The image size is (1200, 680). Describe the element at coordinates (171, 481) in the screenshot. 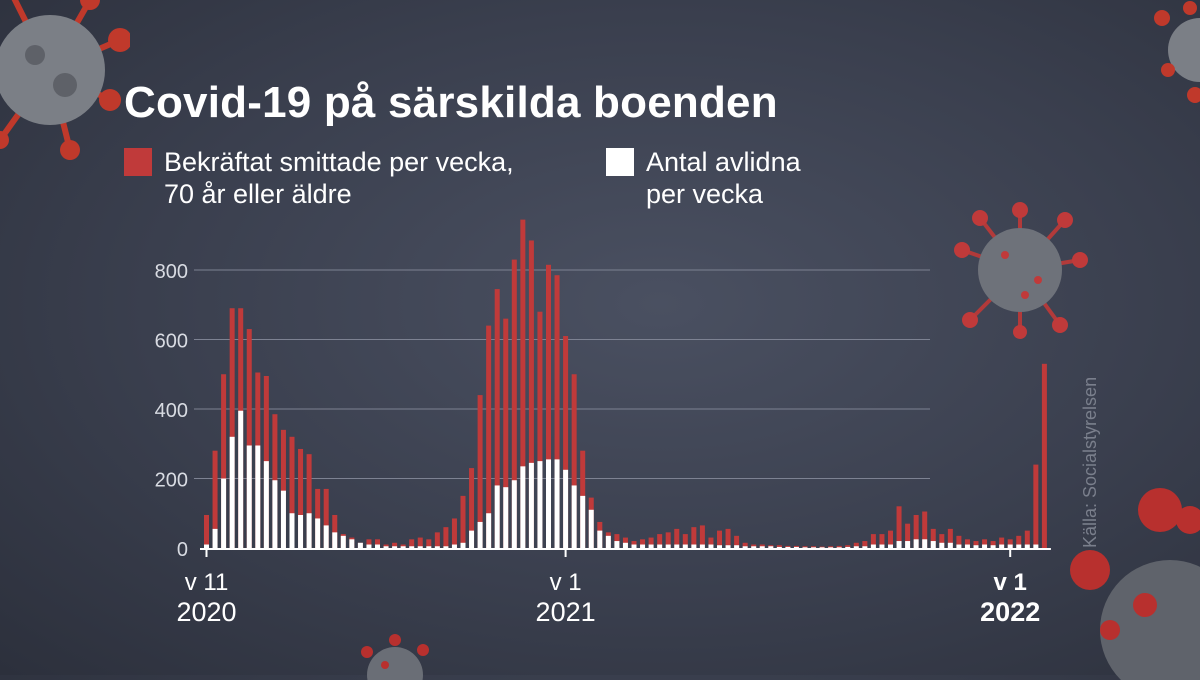

I see `y-tick-label-200: 200` at that location.